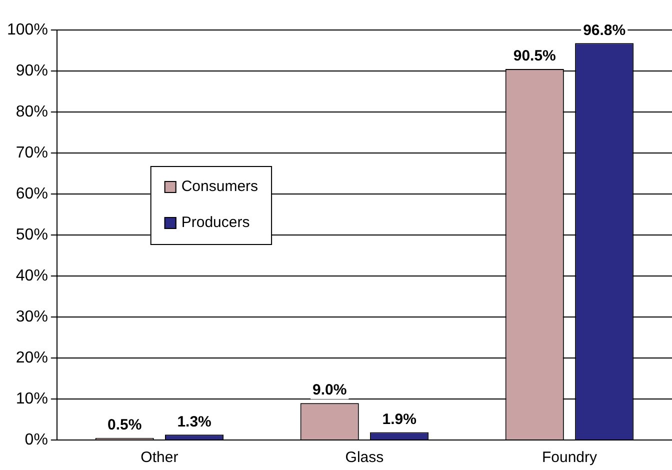  I want to click on y-tick-label: 40%, so click(32, 275).